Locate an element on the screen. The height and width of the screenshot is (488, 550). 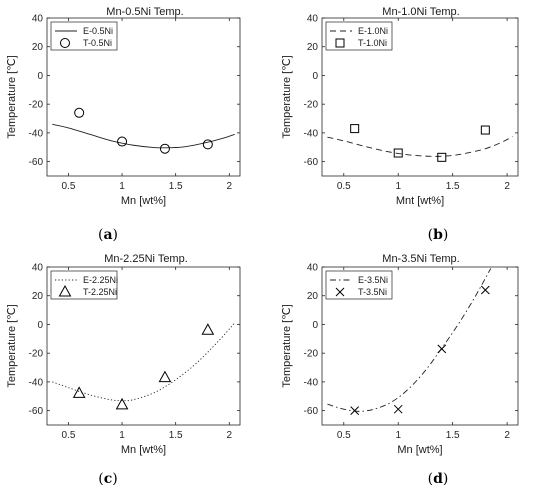
legend: E-1.0Ni T-1.0Ni is located at coordinates (359, 36).